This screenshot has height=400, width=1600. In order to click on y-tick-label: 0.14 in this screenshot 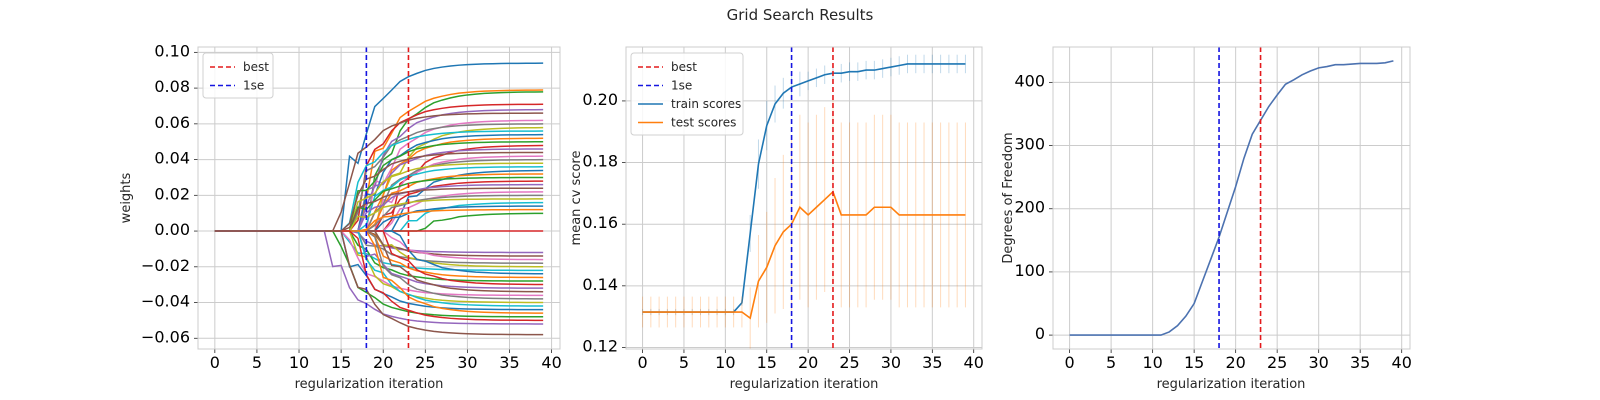, I will do `click(600, 284)`.